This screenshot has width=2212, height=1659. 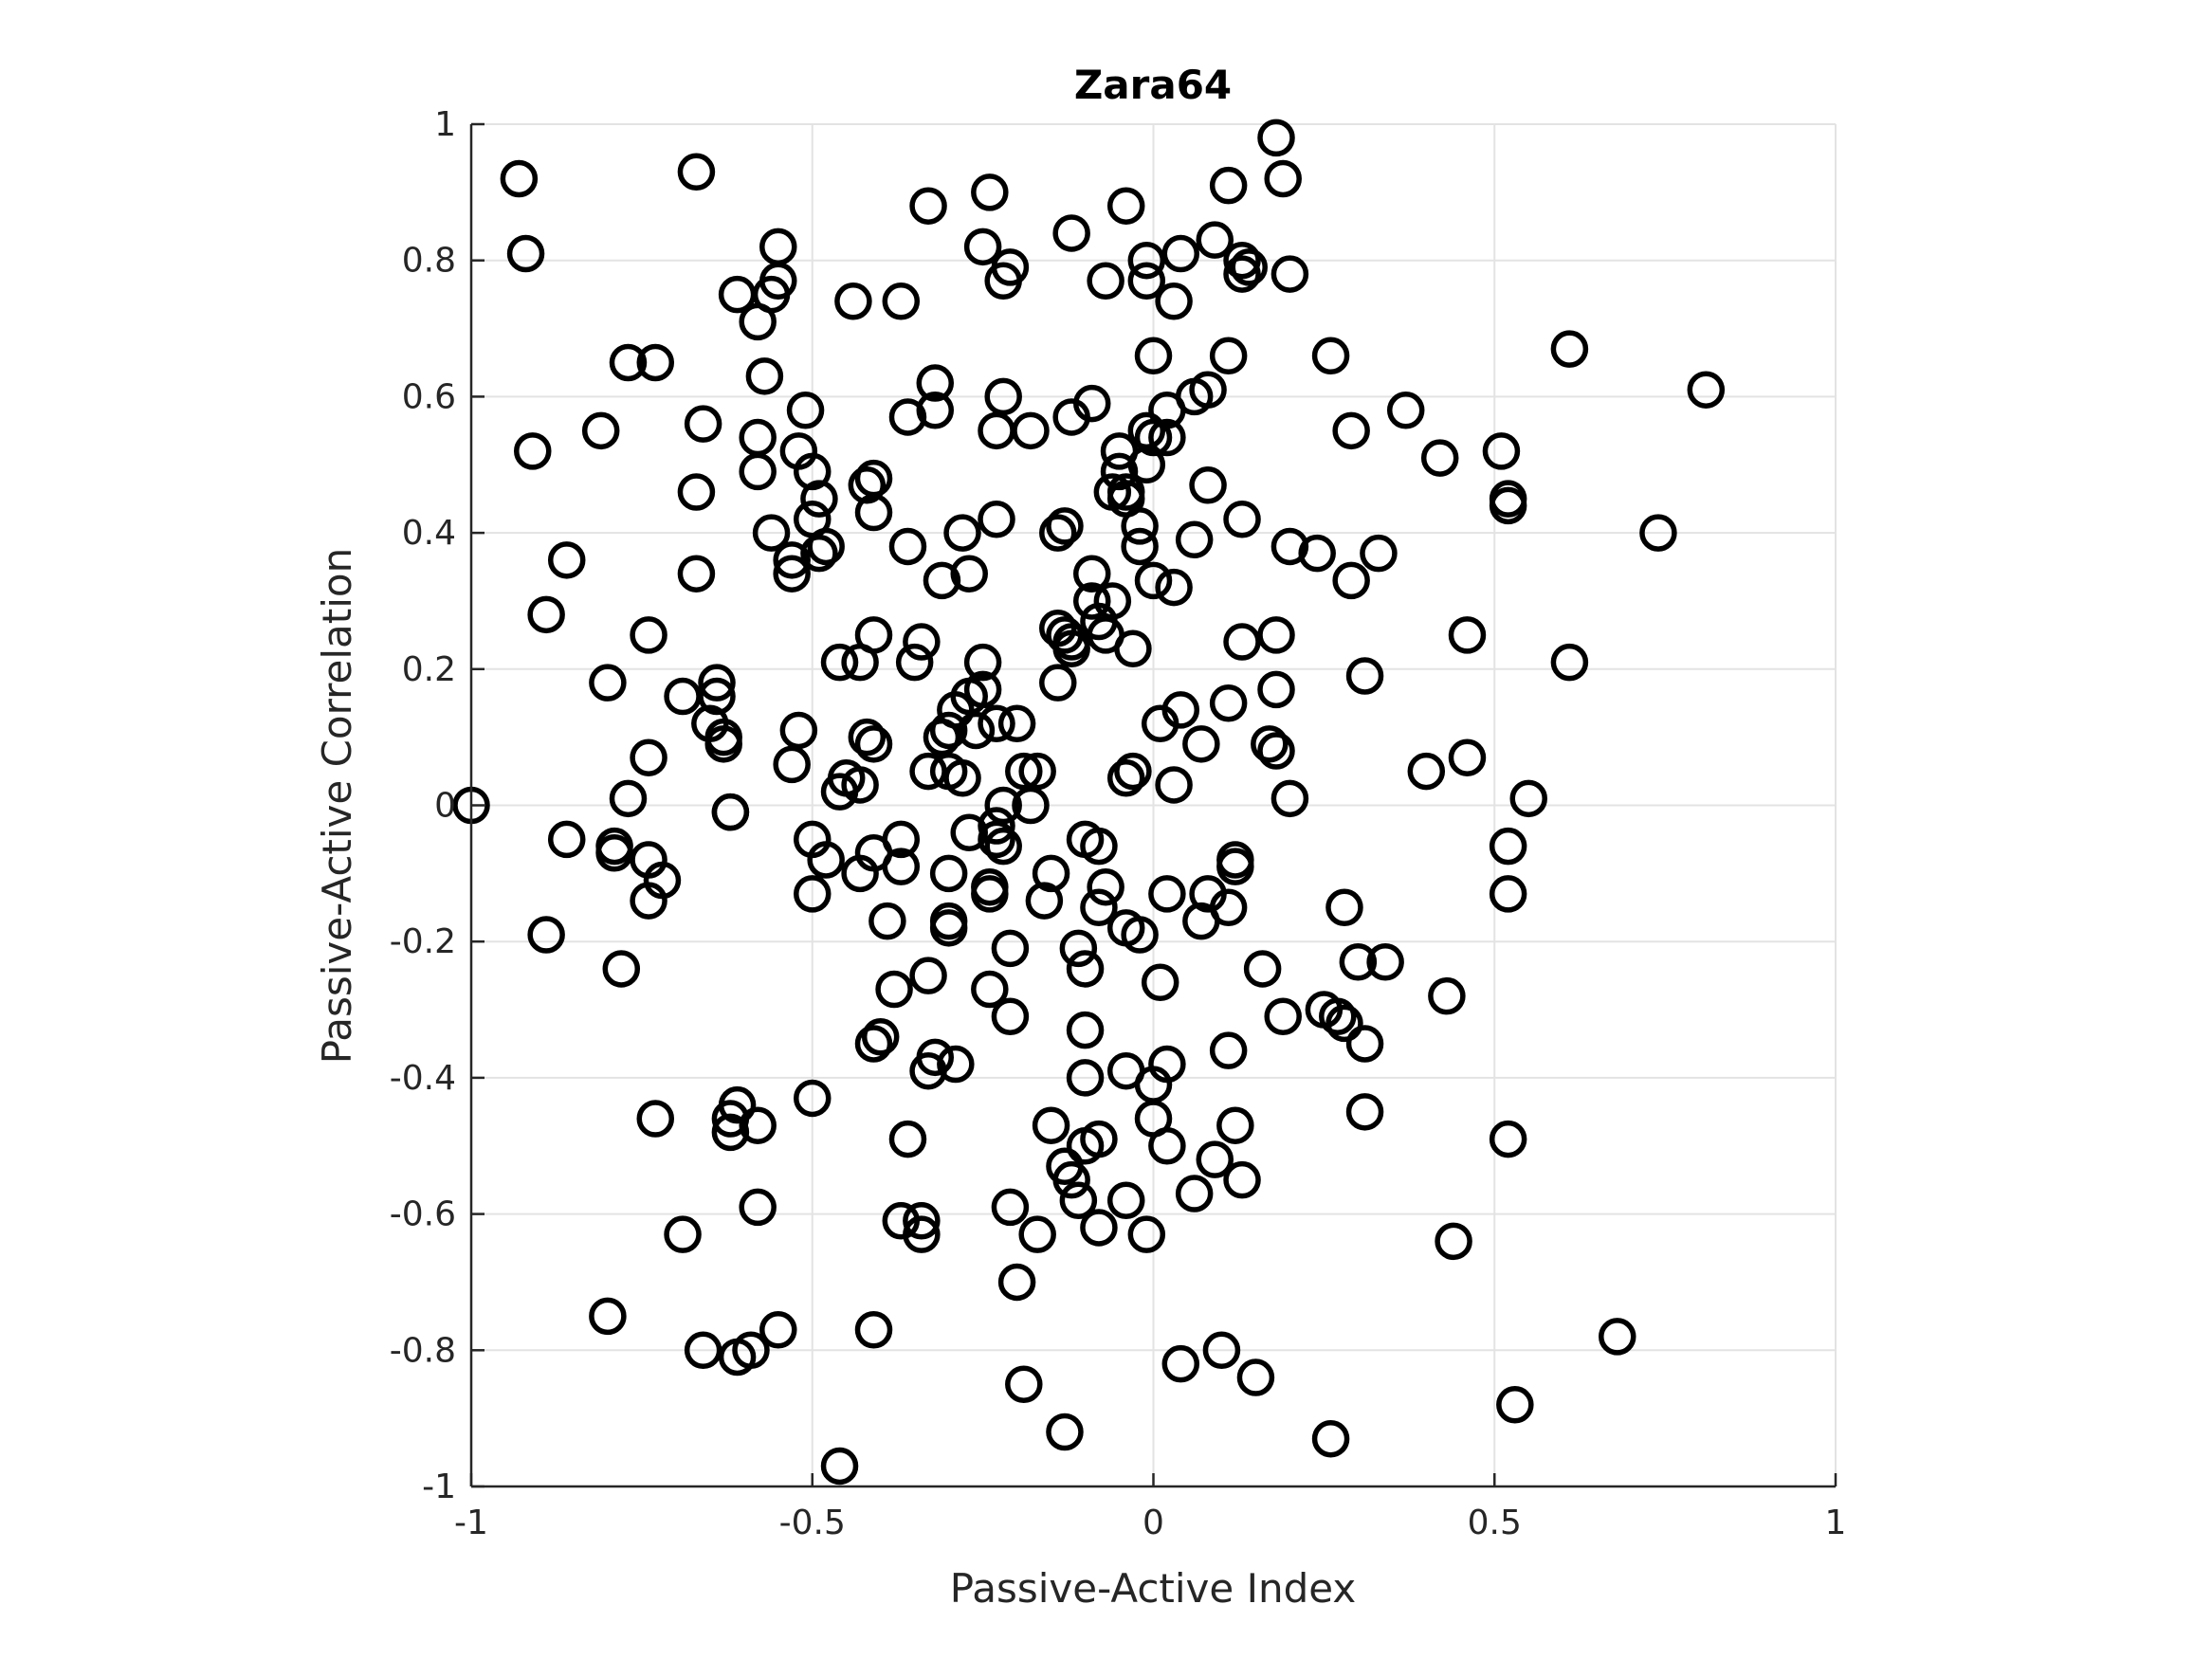 What do you see at coordinates (445, 124) in the screenshot?
I see `y-tick-label: 1` at bounding box center [445, 124].